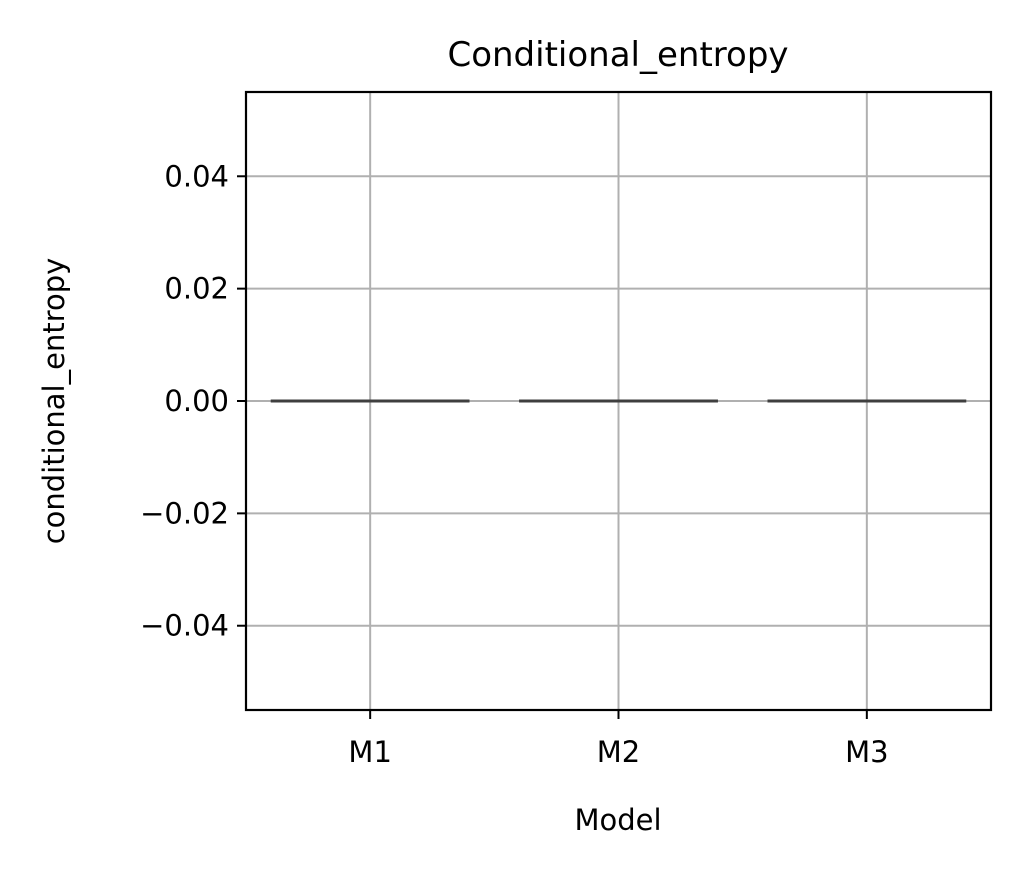 The height and width of the screenshot is (870, 1020). Describe the element at coordinates (617, 820) in the screenshot. I see `x-axis-label: Model` at that location.